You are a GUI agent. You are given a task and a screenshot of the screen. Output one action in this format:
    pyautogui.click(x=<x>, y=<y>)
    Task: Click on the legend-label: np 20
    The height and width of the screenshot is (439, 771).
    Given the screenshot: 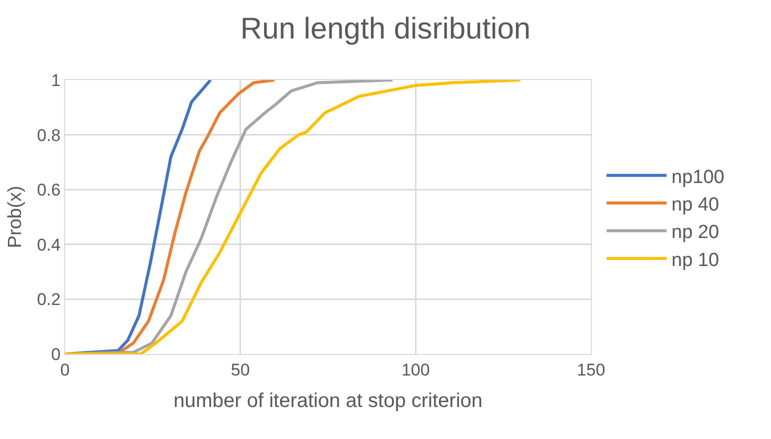 What is the action you would take?
    pyautogui.click(x=696, y=233)
    